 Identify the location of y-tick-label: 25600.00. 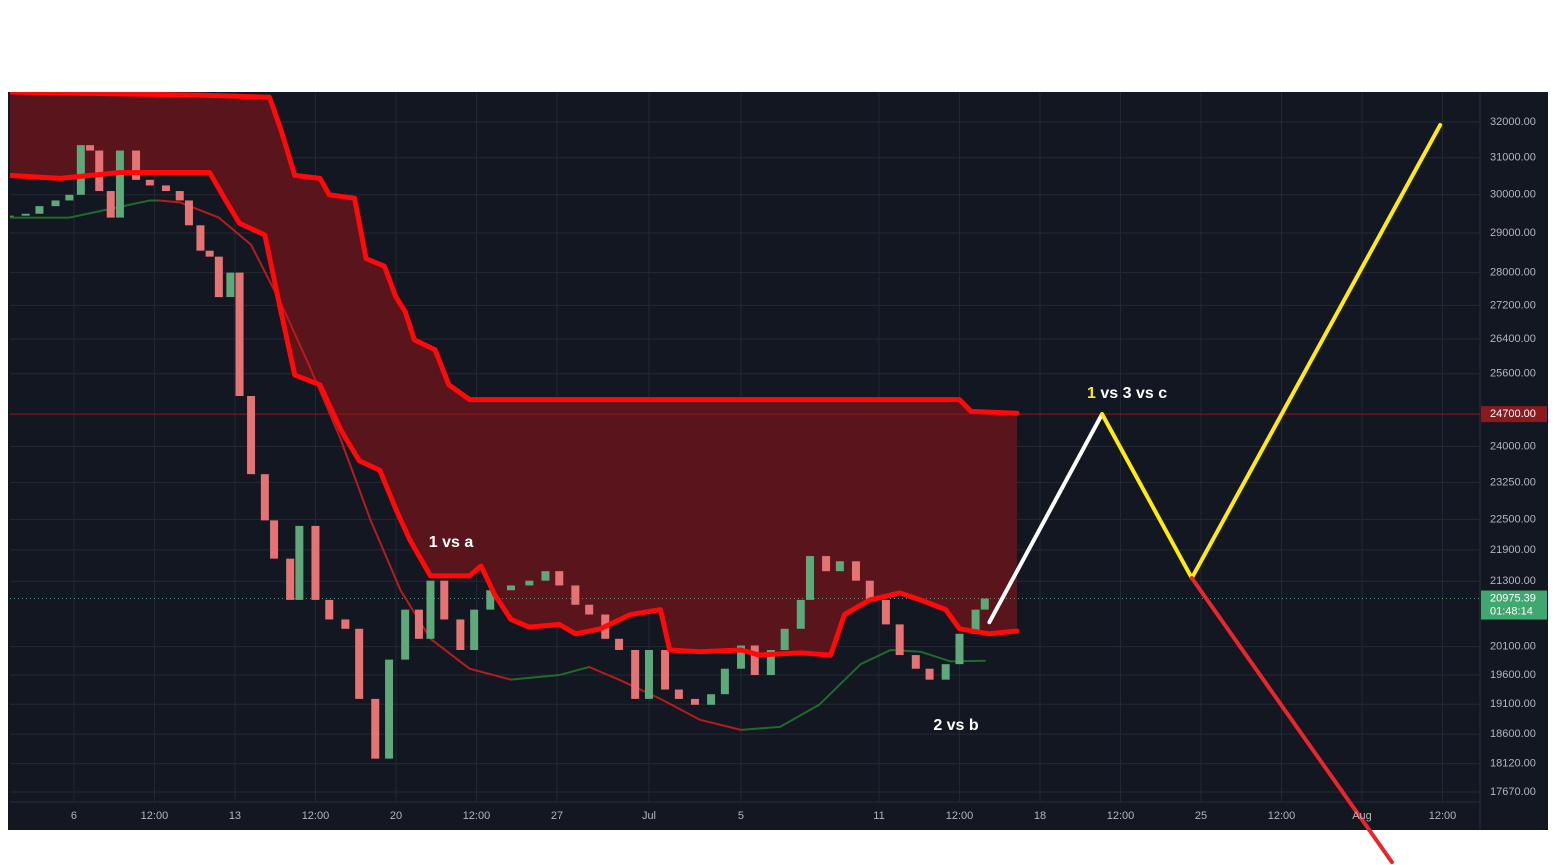
(1513, 374).